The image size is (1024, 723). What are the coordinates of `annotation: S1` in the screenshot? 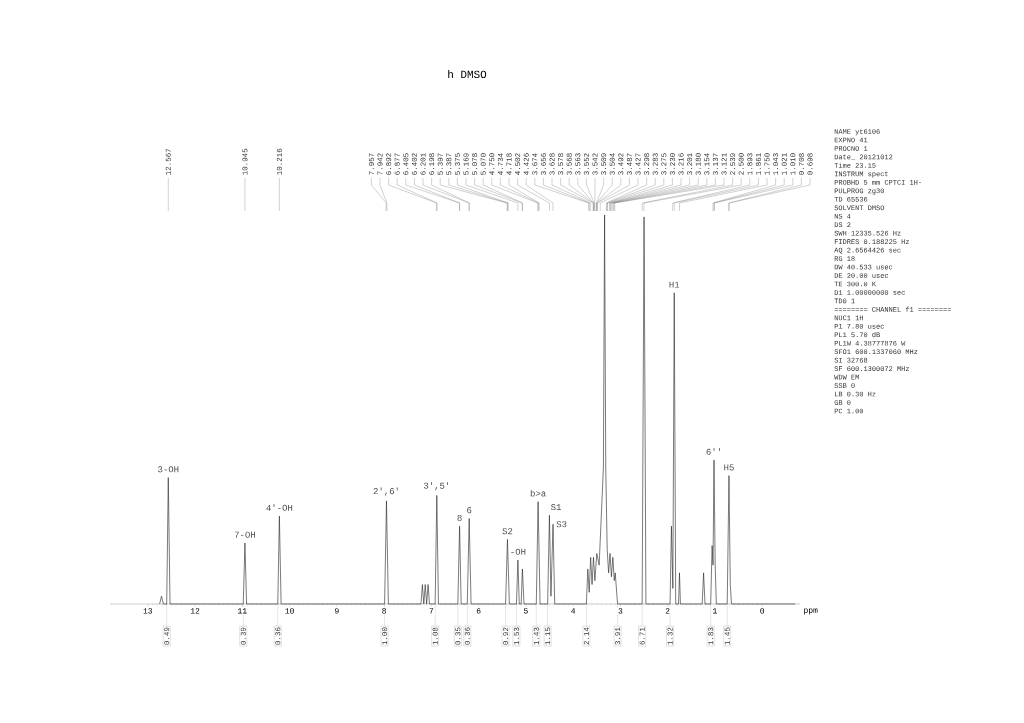 It's located at (555, 507).